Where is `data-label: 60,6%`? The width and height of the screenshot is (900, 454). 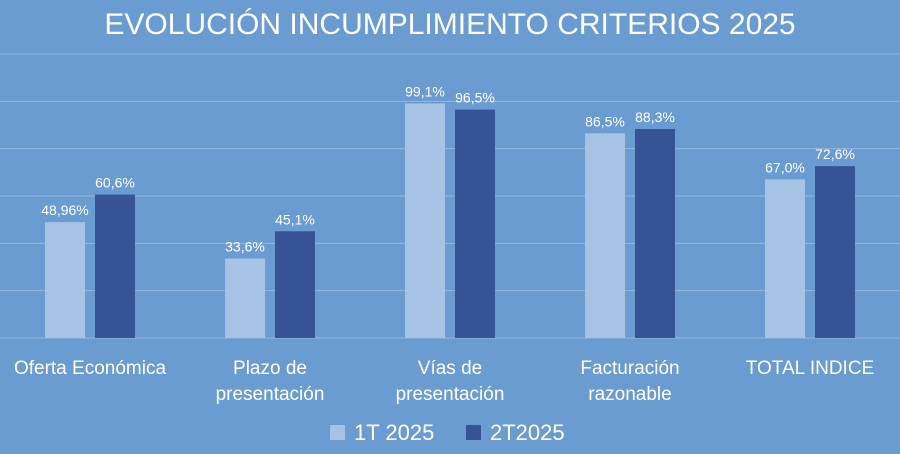
data-label: 60,6% is located at coordinates (115, 183).